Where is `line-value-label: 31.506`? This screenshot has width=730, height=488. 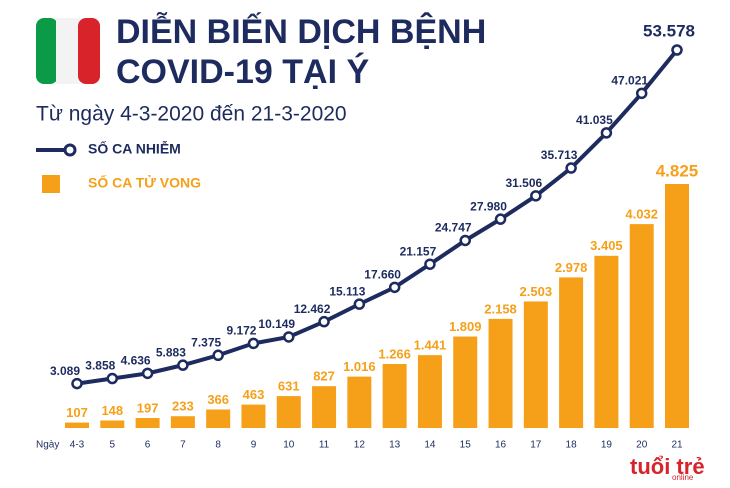
line-value-label: 31.506 is located at coordinates (523, 183).